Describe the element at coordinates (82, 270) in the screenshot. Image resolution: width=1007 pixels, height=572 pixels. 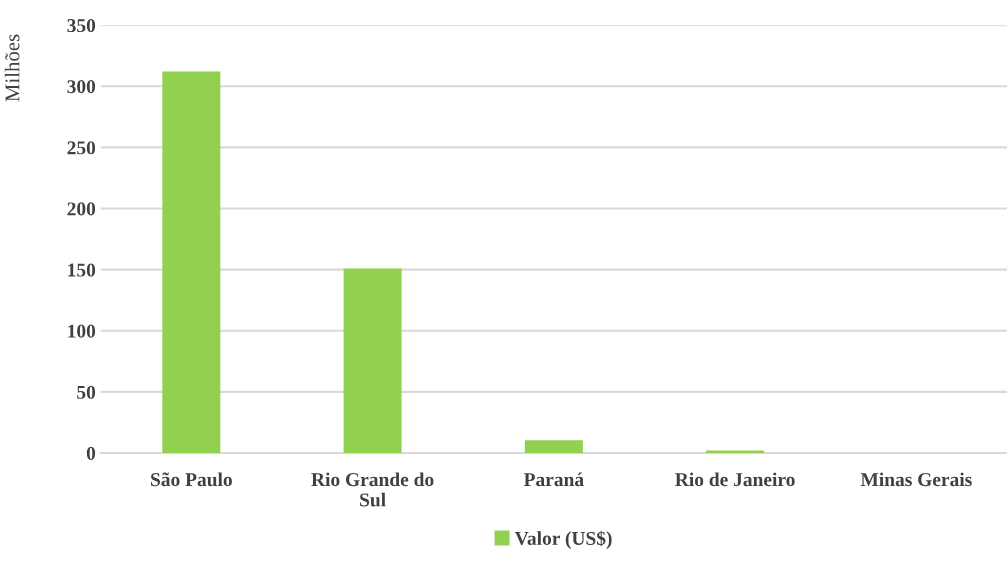
I see `y-tick-label: 150` at that location.